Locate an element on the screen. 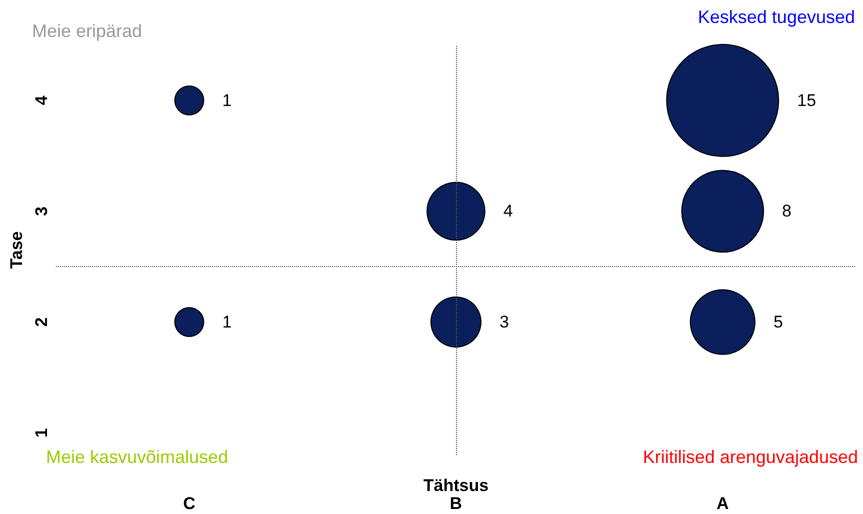 This screenshot has height=514, width=863. x-tick-label: A is located at coordinates (722, 503).